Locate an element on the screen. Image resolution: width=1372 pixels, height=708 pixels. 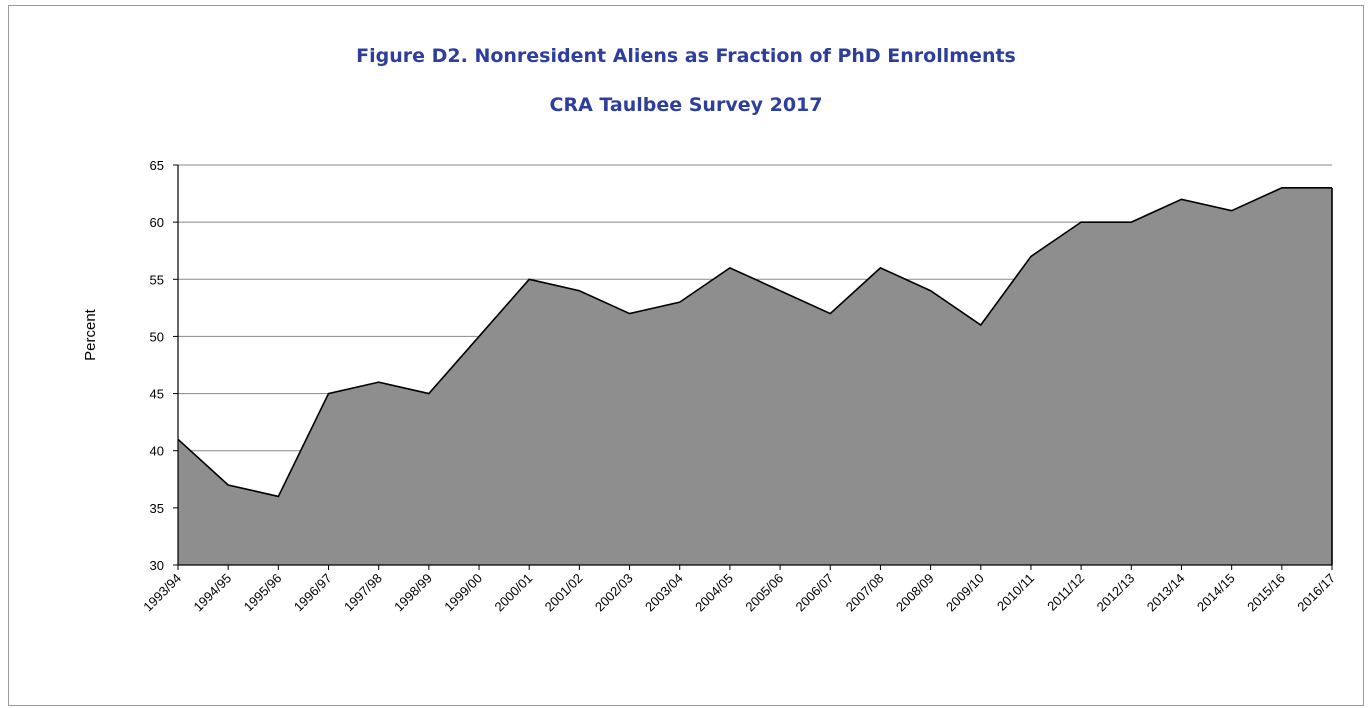
x-tick-label: 2016/17 is located at coordinates (1316, 593).